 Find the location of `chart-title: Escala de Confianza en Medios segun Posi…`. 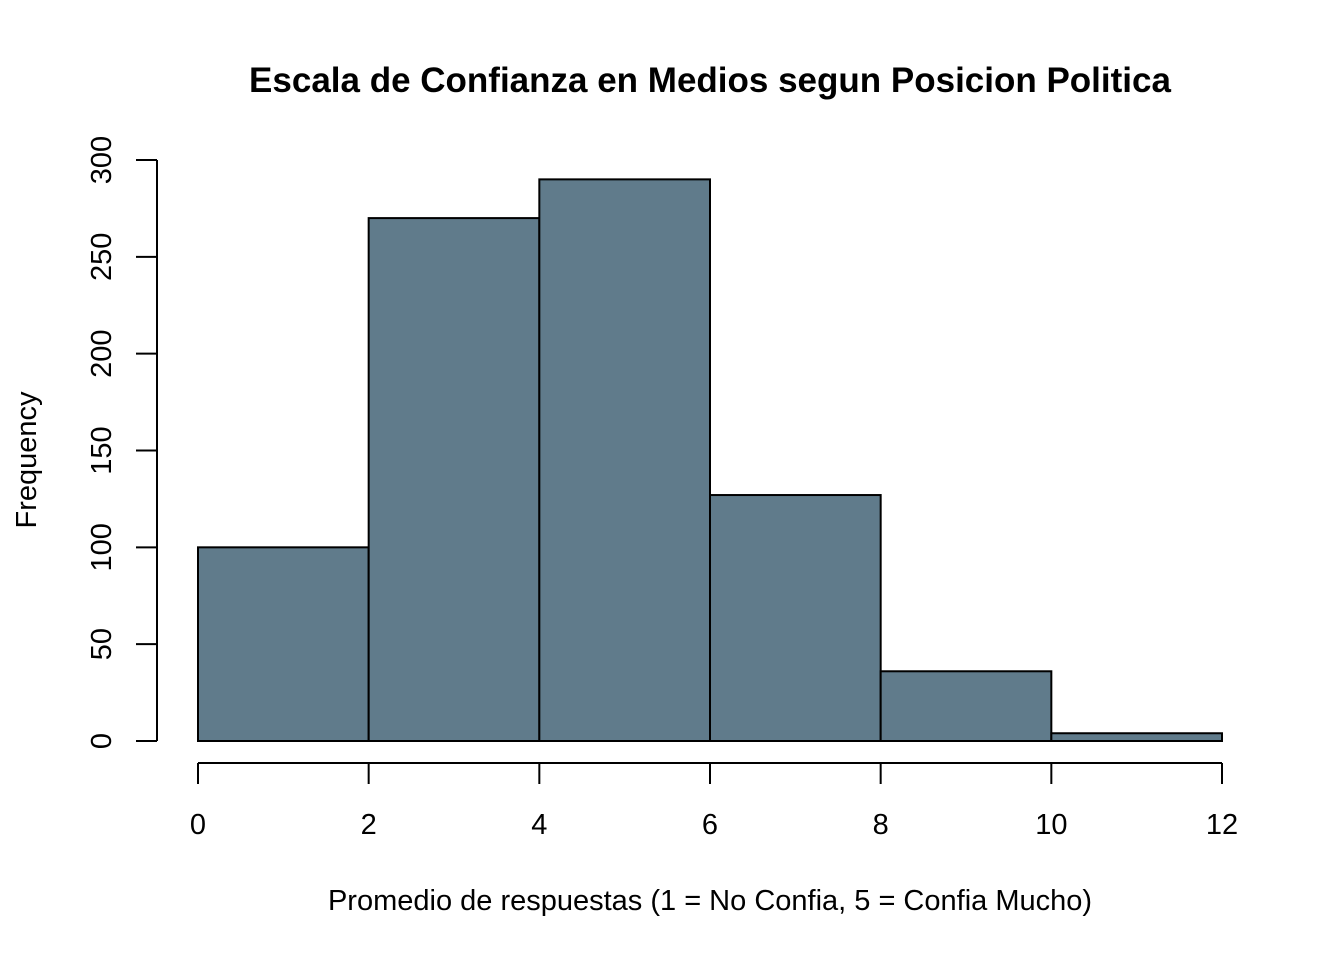

chart-title: Escala de Confianza en Medios segun Posi… is located at coordinates (710, 80).